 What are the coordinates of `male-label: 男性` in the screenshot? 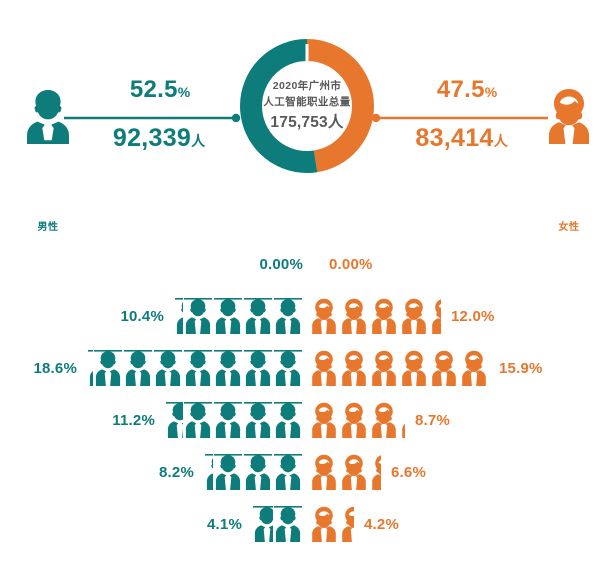 It's located at (48, 227).